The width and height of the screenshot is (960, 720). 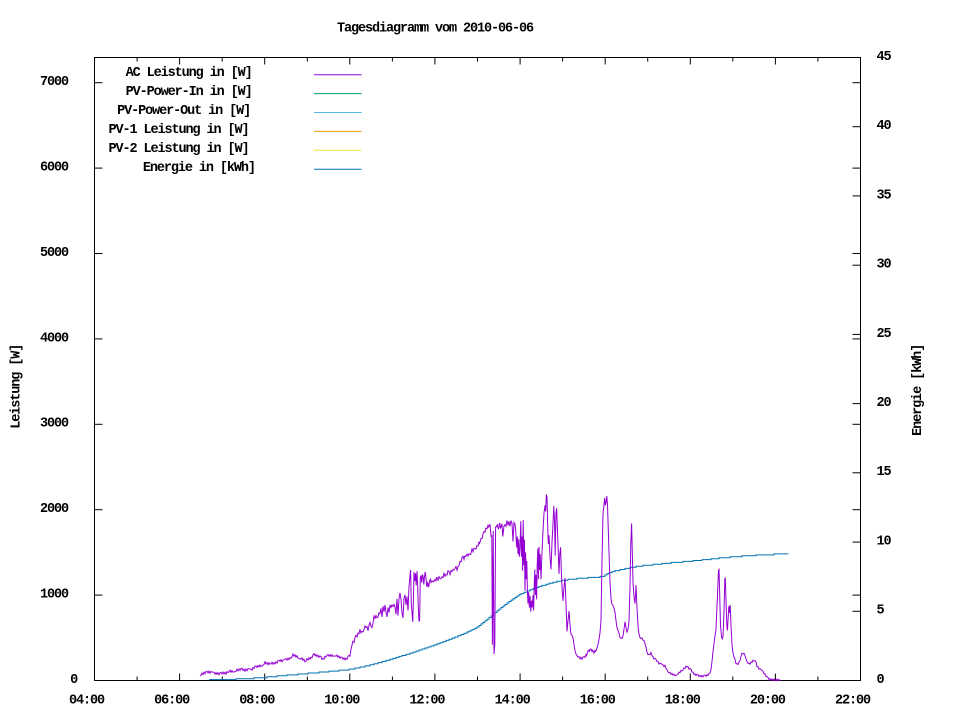 What do you see at coordinates (881, 611) in the screenshot?
I see `svg-text: 5` at bounding box center [881, 611].